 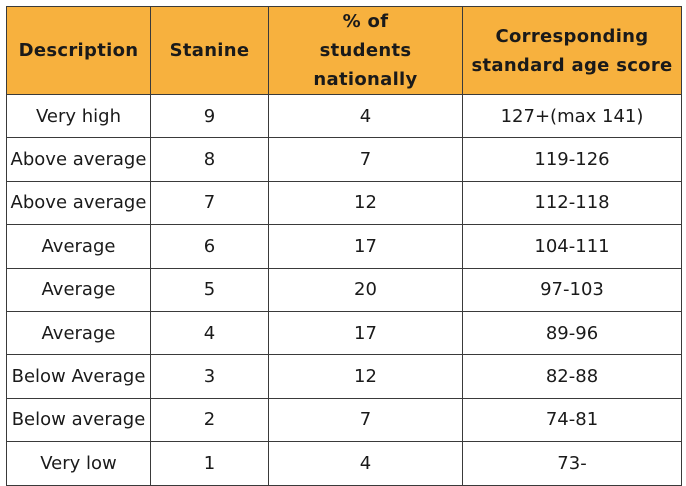 I want to click on cell-age-score: 119-126, so click(x=572, y=159).